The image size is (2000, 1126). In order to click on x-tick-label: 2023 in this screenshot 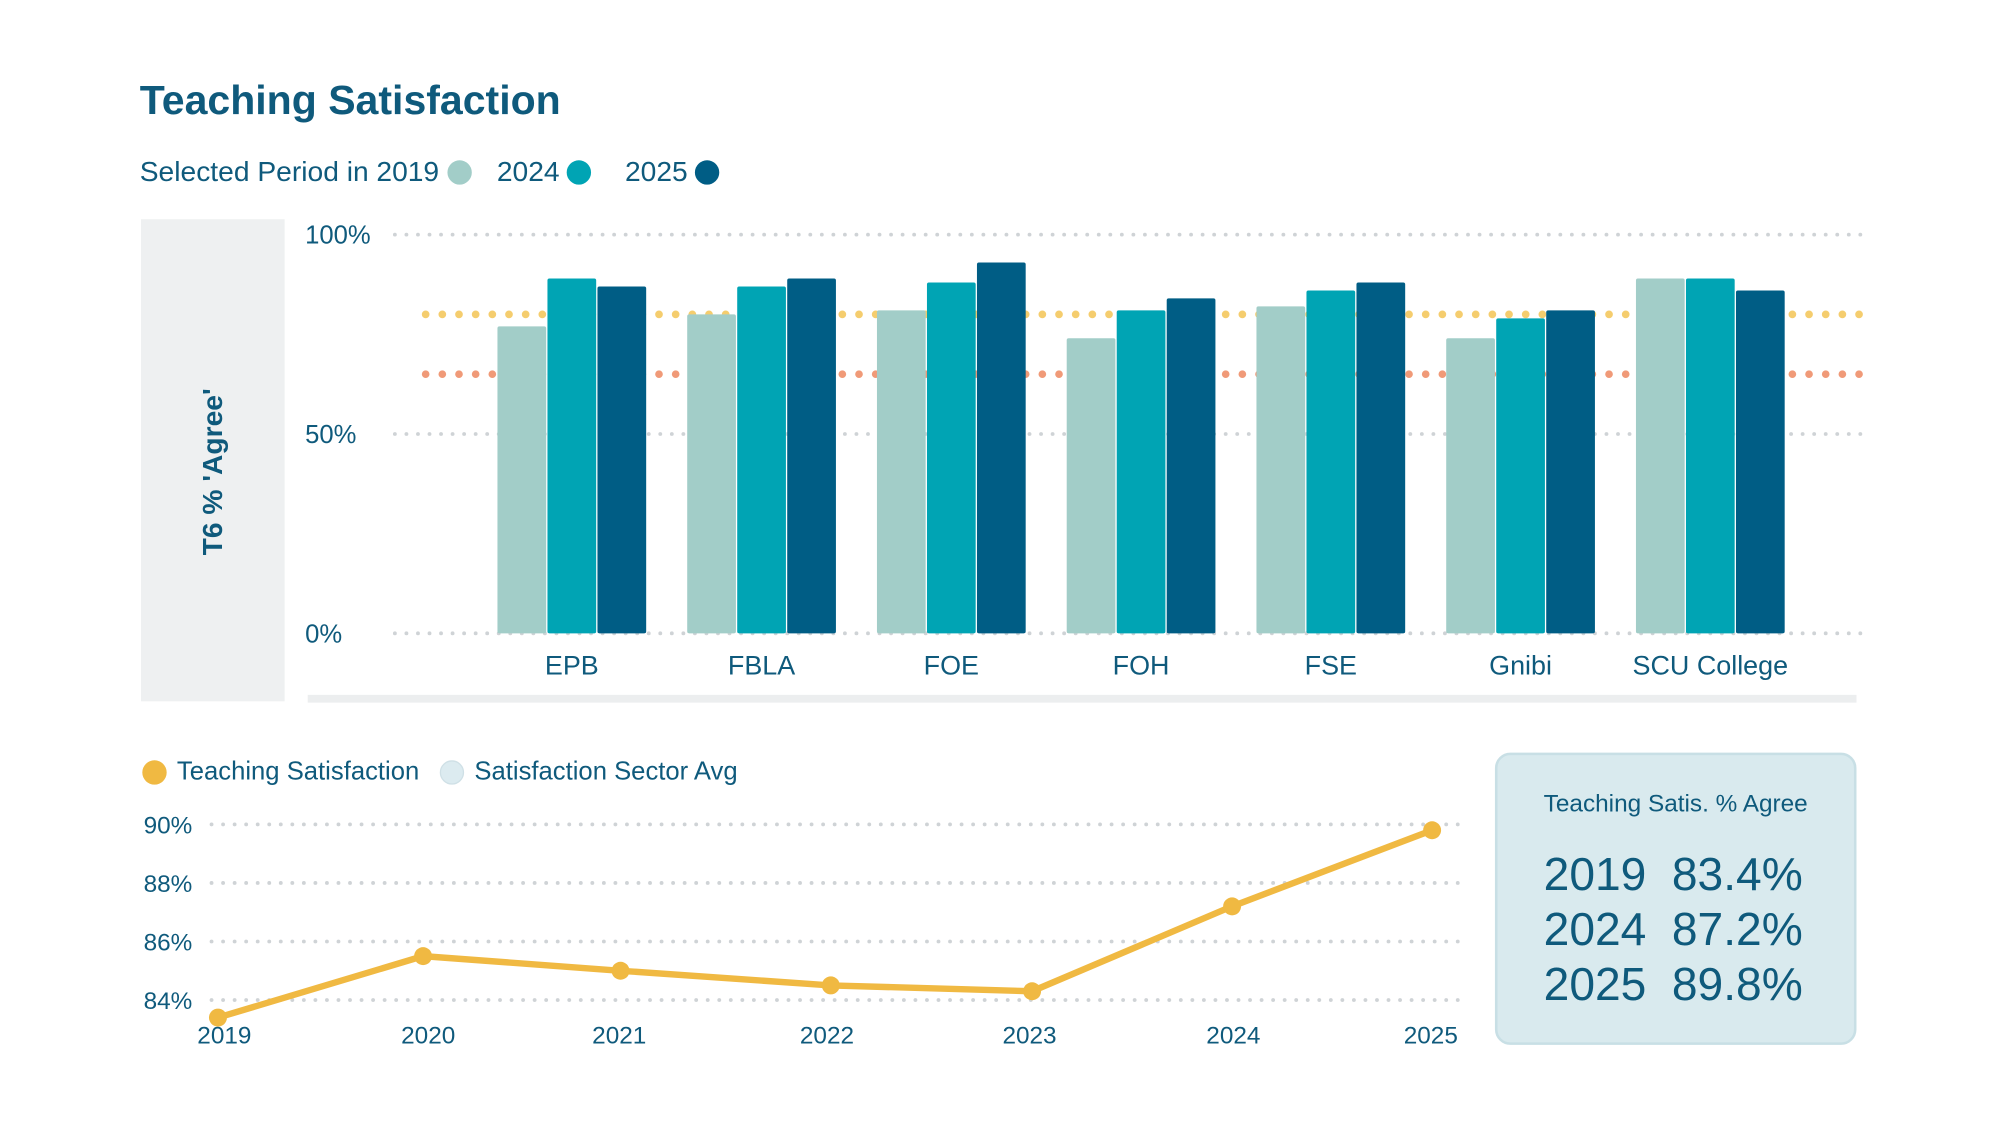, I will do `click(1029, 1036)`.